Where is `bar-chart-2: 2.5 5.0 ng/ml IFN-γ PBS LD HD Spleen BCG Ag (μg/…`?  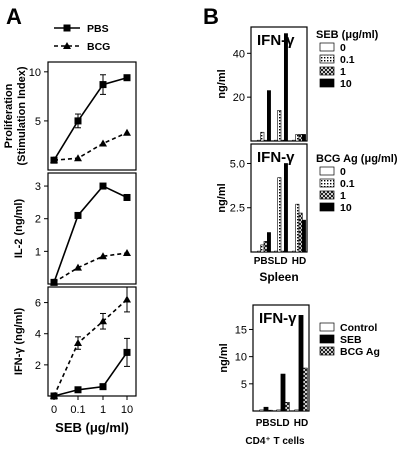 bar-chart-2: 2.5 5.0 ng/ml IFN-γ PBS LD HD Spleen BCG Ag (μg/… is located at coordinates (307, 213).